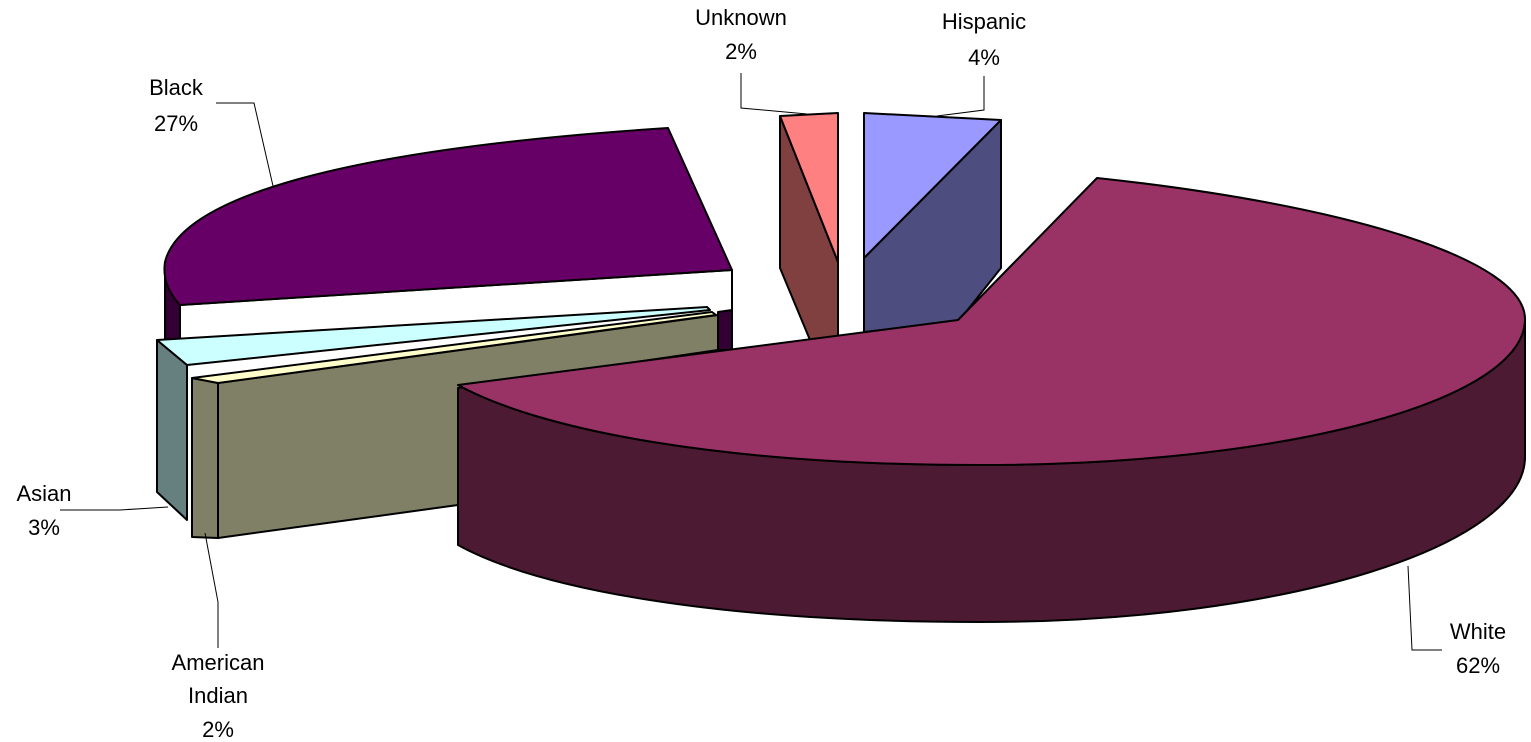 Image resolution: width=1531 pixels, height=742 pixels. Describe the element at coordinates (984, 57) in the screenshot. I see `label-hispanic-percent: 4%` at that location.